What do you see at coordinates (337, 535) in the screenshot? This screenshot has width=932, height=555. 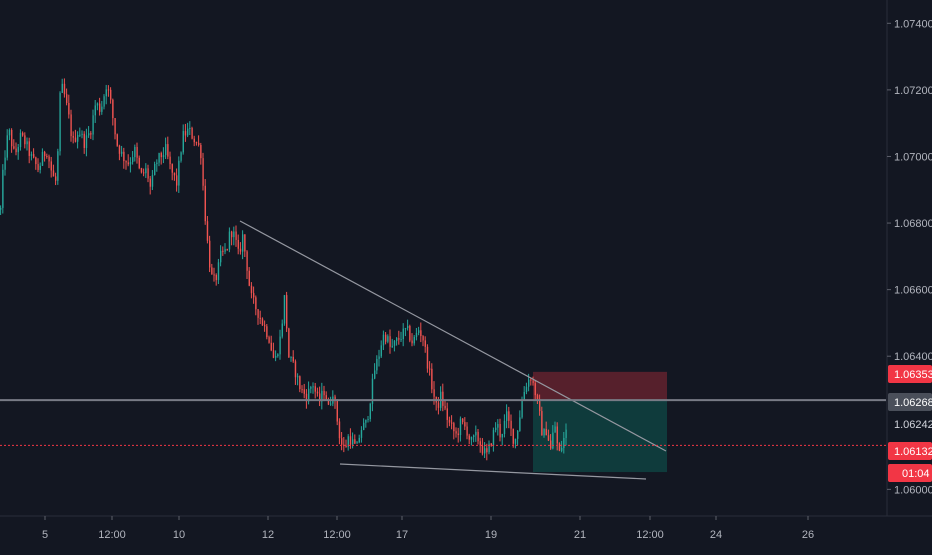 I see `time-tick-label: 12:00` at bounding box center [337, 535].